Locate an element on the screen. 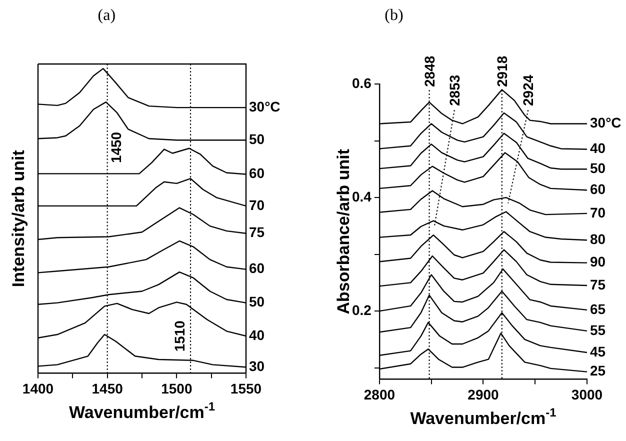 This screenshot has height=441, width=626. y-axis-title: Intensity/arb unit is located at coordinates (18, 219).